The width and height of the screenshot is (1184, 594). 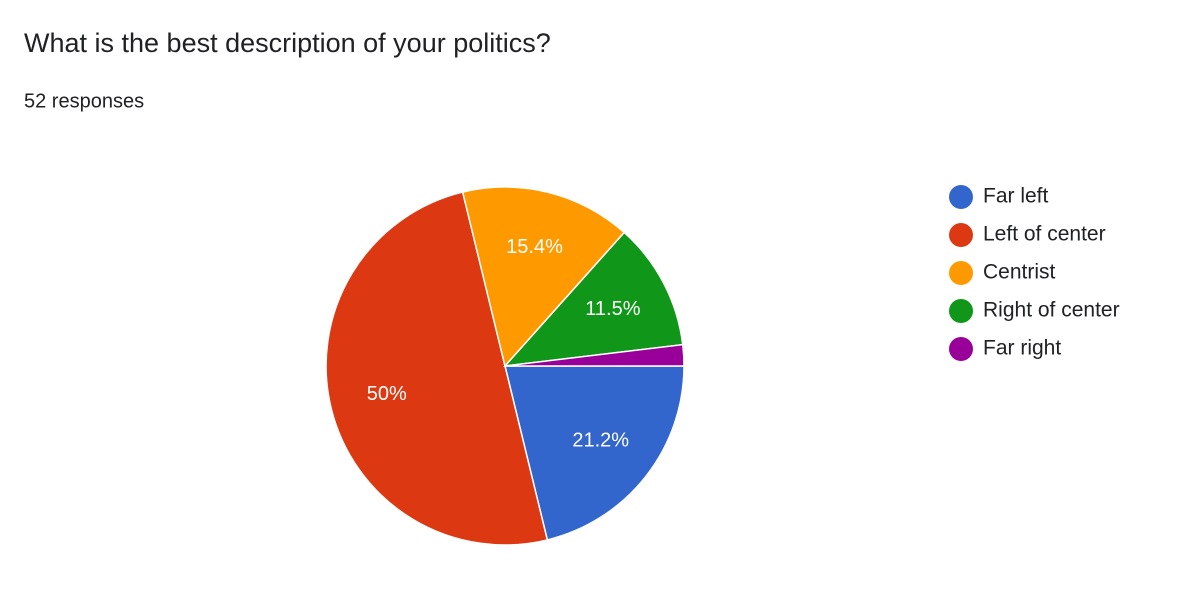 What do you see at coordinates (1019, 272) in the screenshot?
I see `legend-label: Centrist` at bounding box center [1019, 272].